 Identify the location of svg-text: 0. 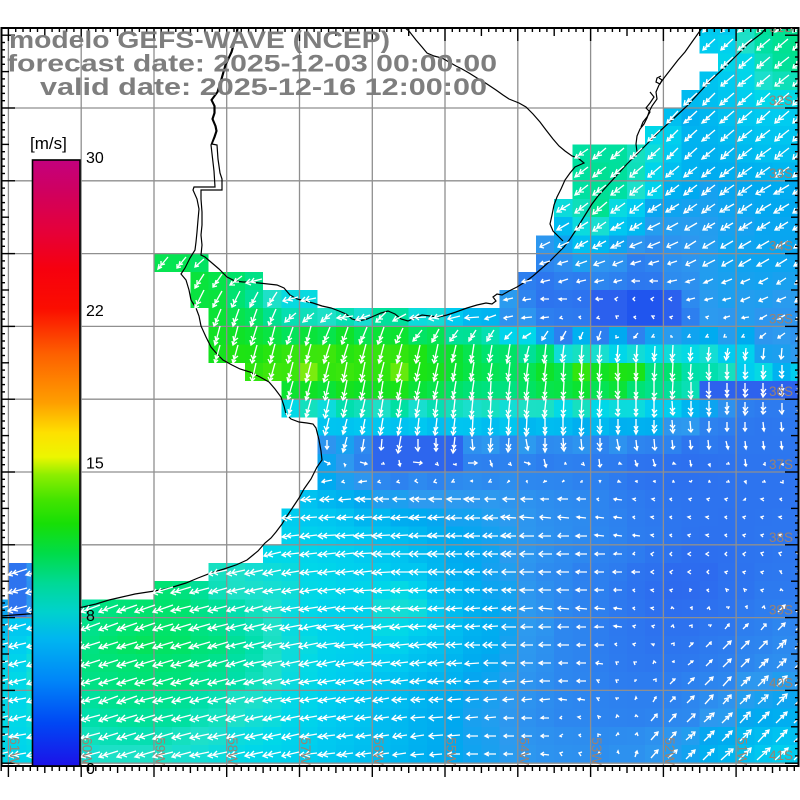
(90, 769).